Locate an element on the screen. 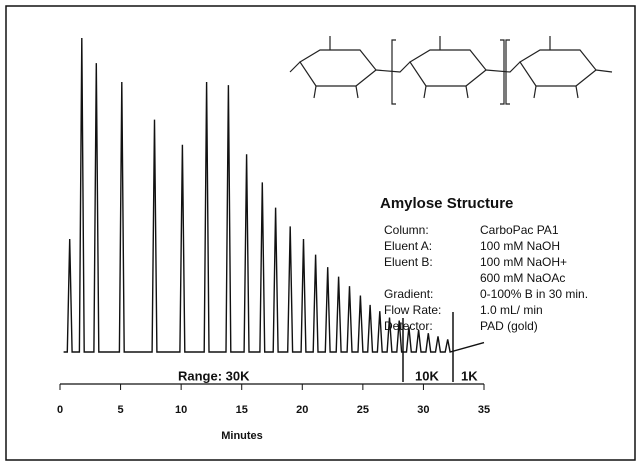 This screenshot has height=466, width=641. condition-label: Eluent A: is located at coordinates (408, 246).